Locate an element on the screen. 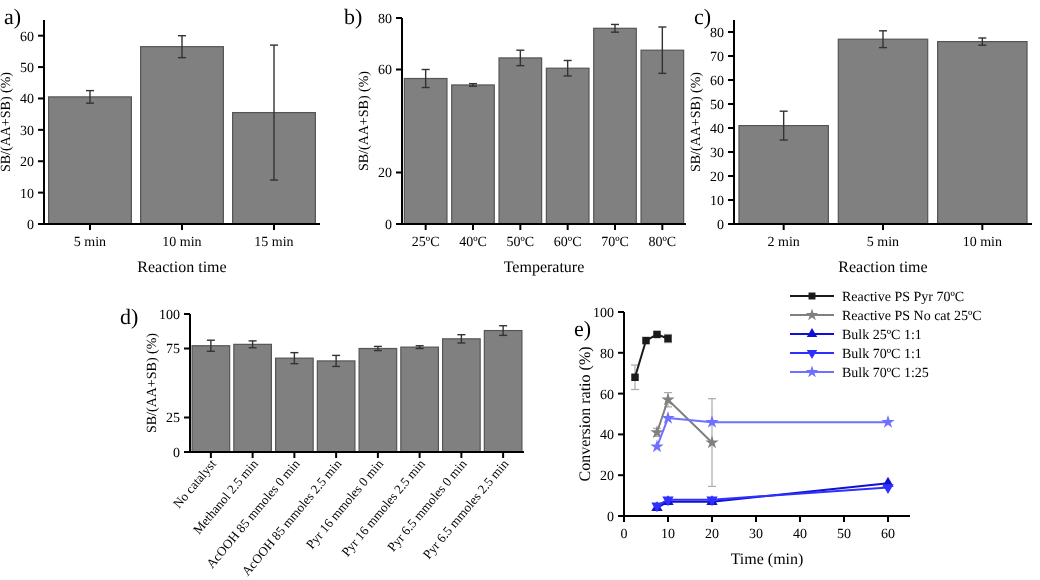 The height and width of the screenshot is (580, 1040). chart-title: b) is located at coordinates (353, 18).